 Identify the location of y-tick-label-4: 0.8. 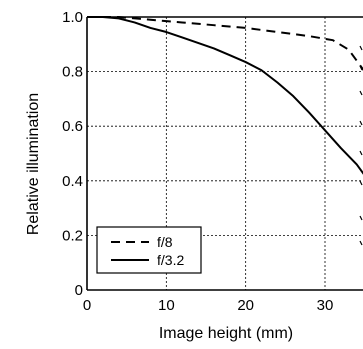
(72, 72).